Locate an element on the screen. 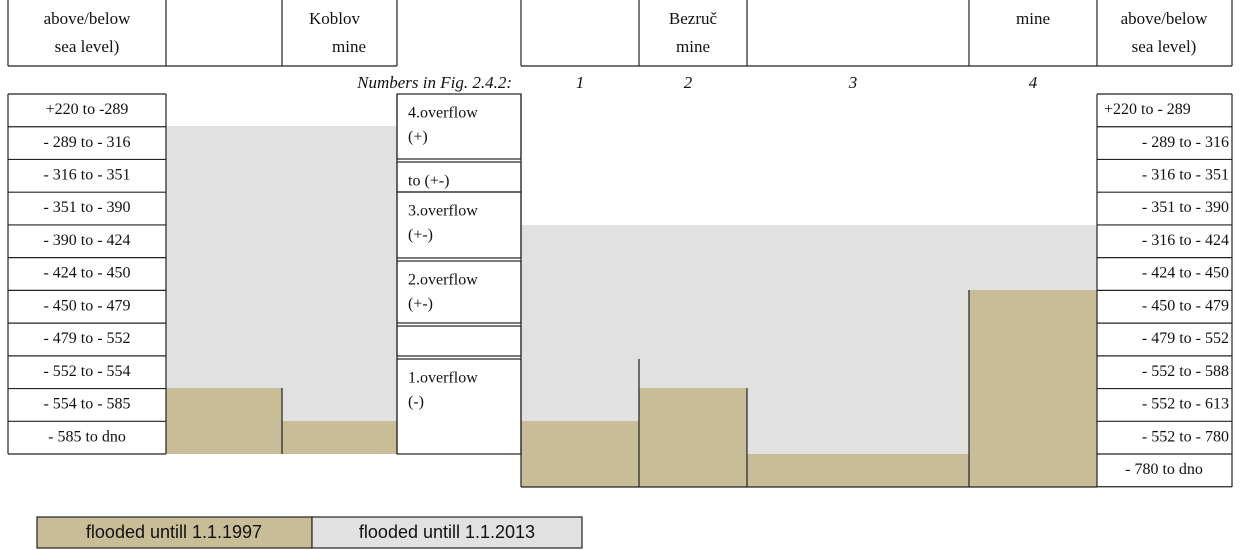  flood-1997-r3 is located at coordinates (858, 470).